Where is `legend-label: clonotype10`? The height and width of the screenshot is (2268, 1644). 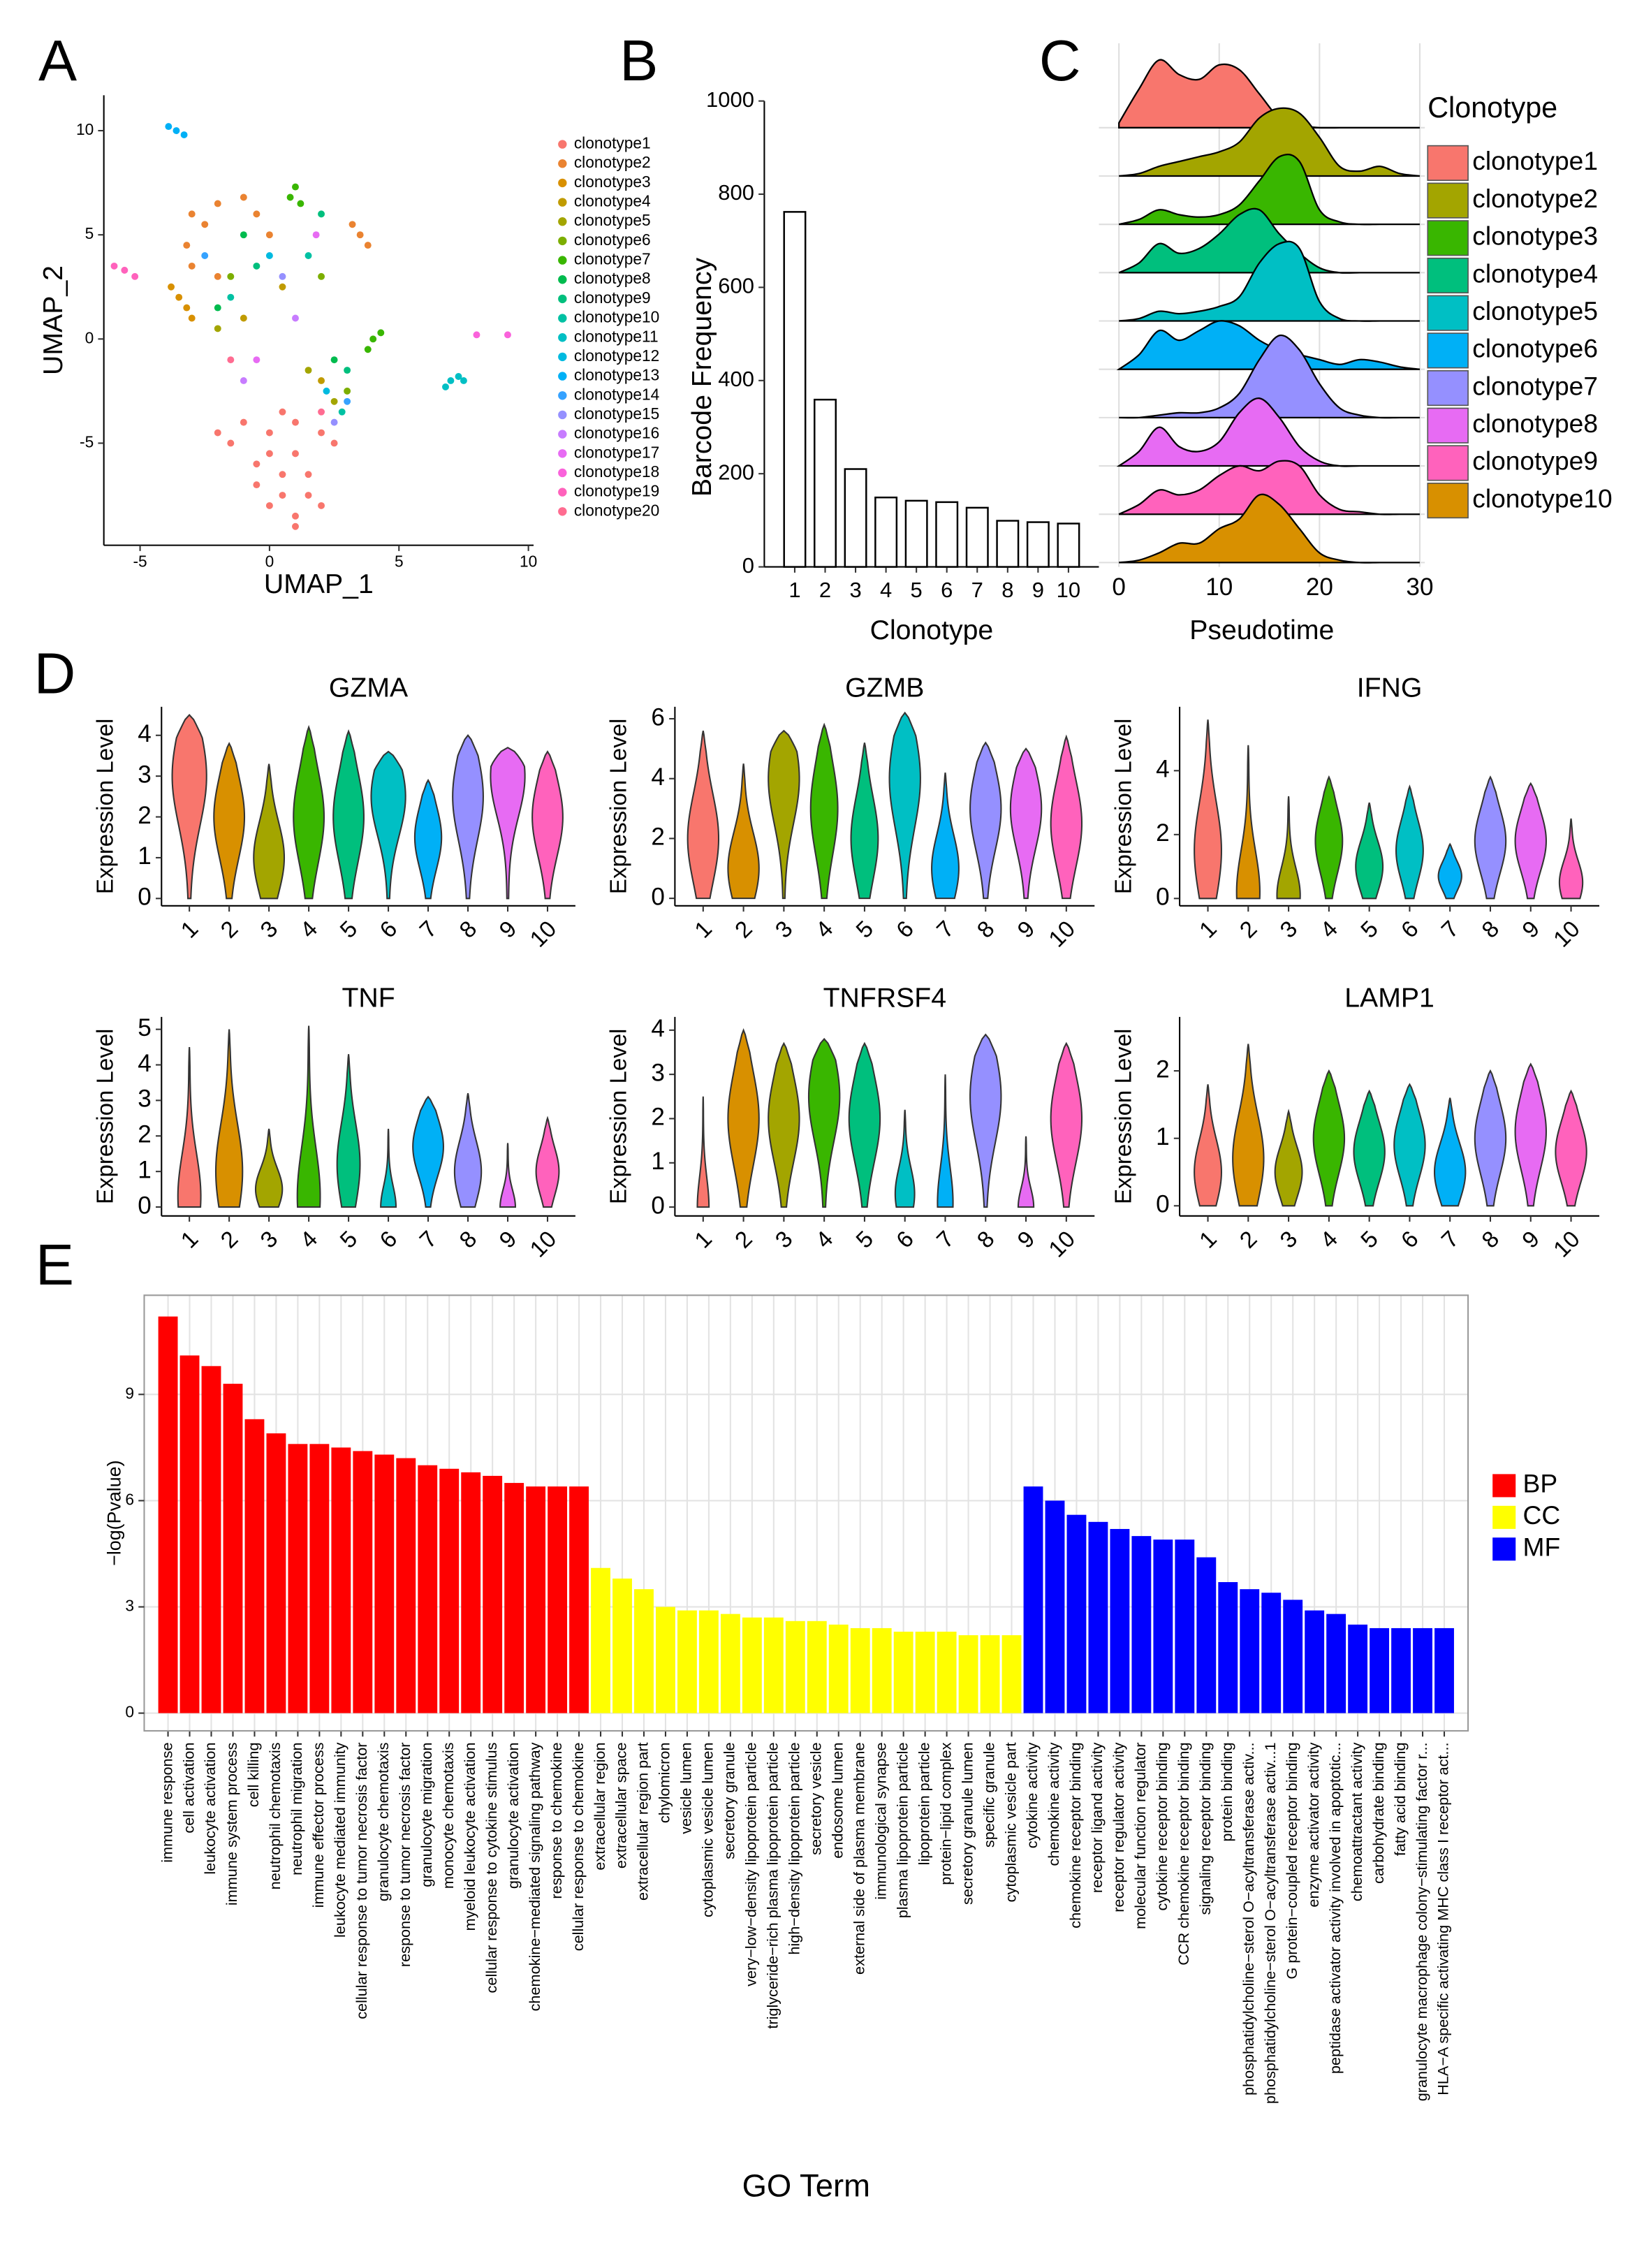 legend-label: clonotype10 is located at coordinates (1542, 498).